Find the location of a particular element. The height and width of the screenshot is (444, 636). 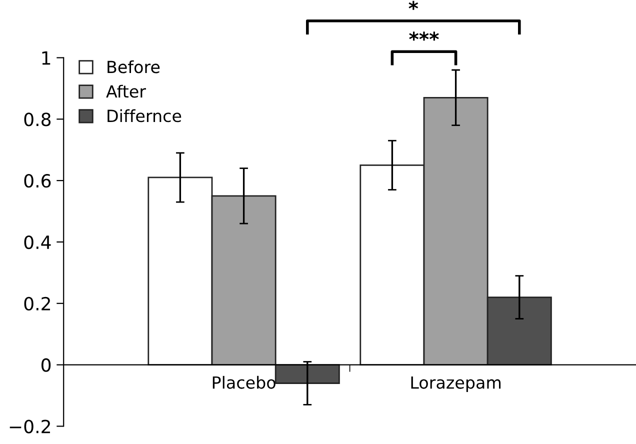

legend-label: After is located at coordinates (126, 91).